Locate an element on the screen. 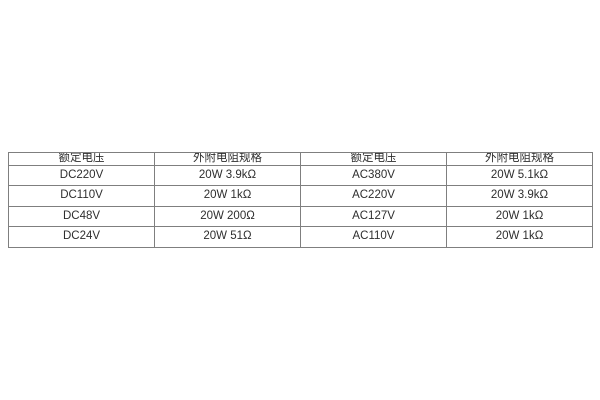  table-row: DC48V 20W 200Ω AC127V 20W 1kΩ is located at coordinates (300, 216).